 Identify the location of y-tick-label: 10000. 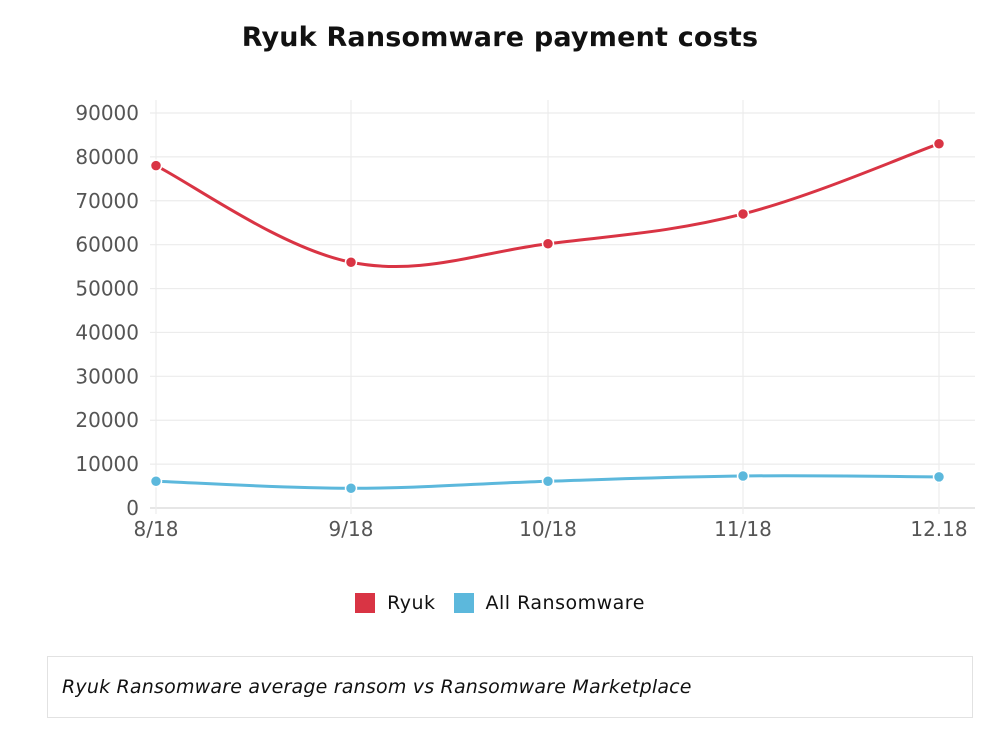
(107, 464).